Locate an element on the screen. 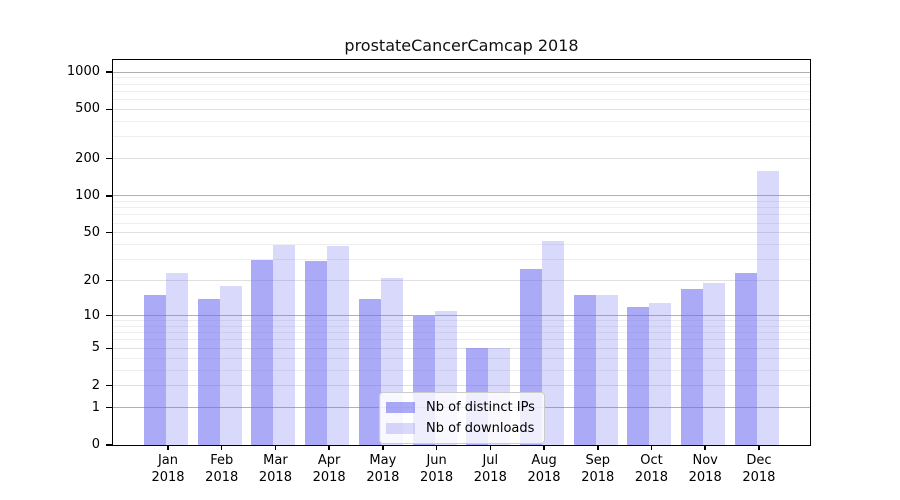  legend-swatch-distinct-ips is located at coordinates (400, 407).